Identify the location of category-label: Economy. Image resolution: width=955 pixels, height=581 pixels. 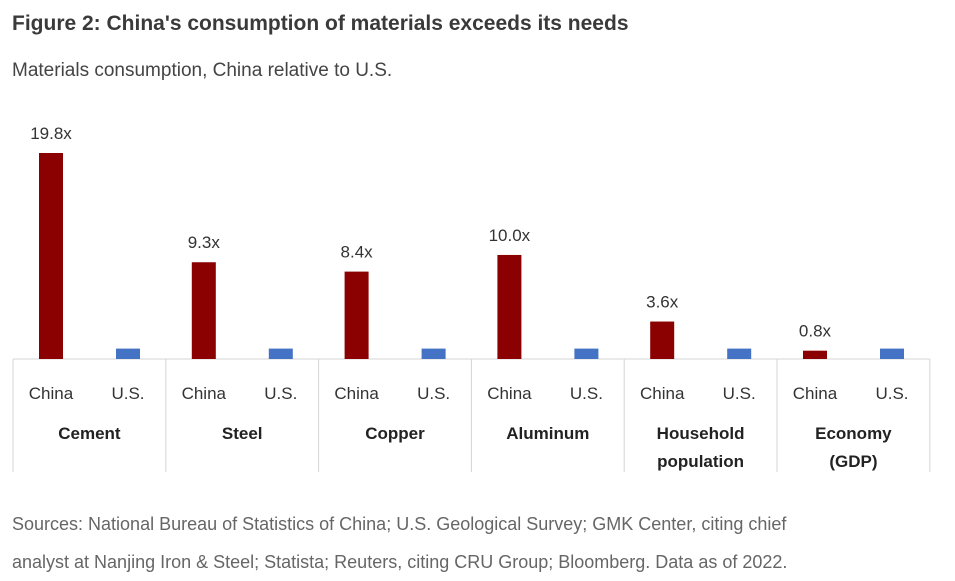
(853, 433).